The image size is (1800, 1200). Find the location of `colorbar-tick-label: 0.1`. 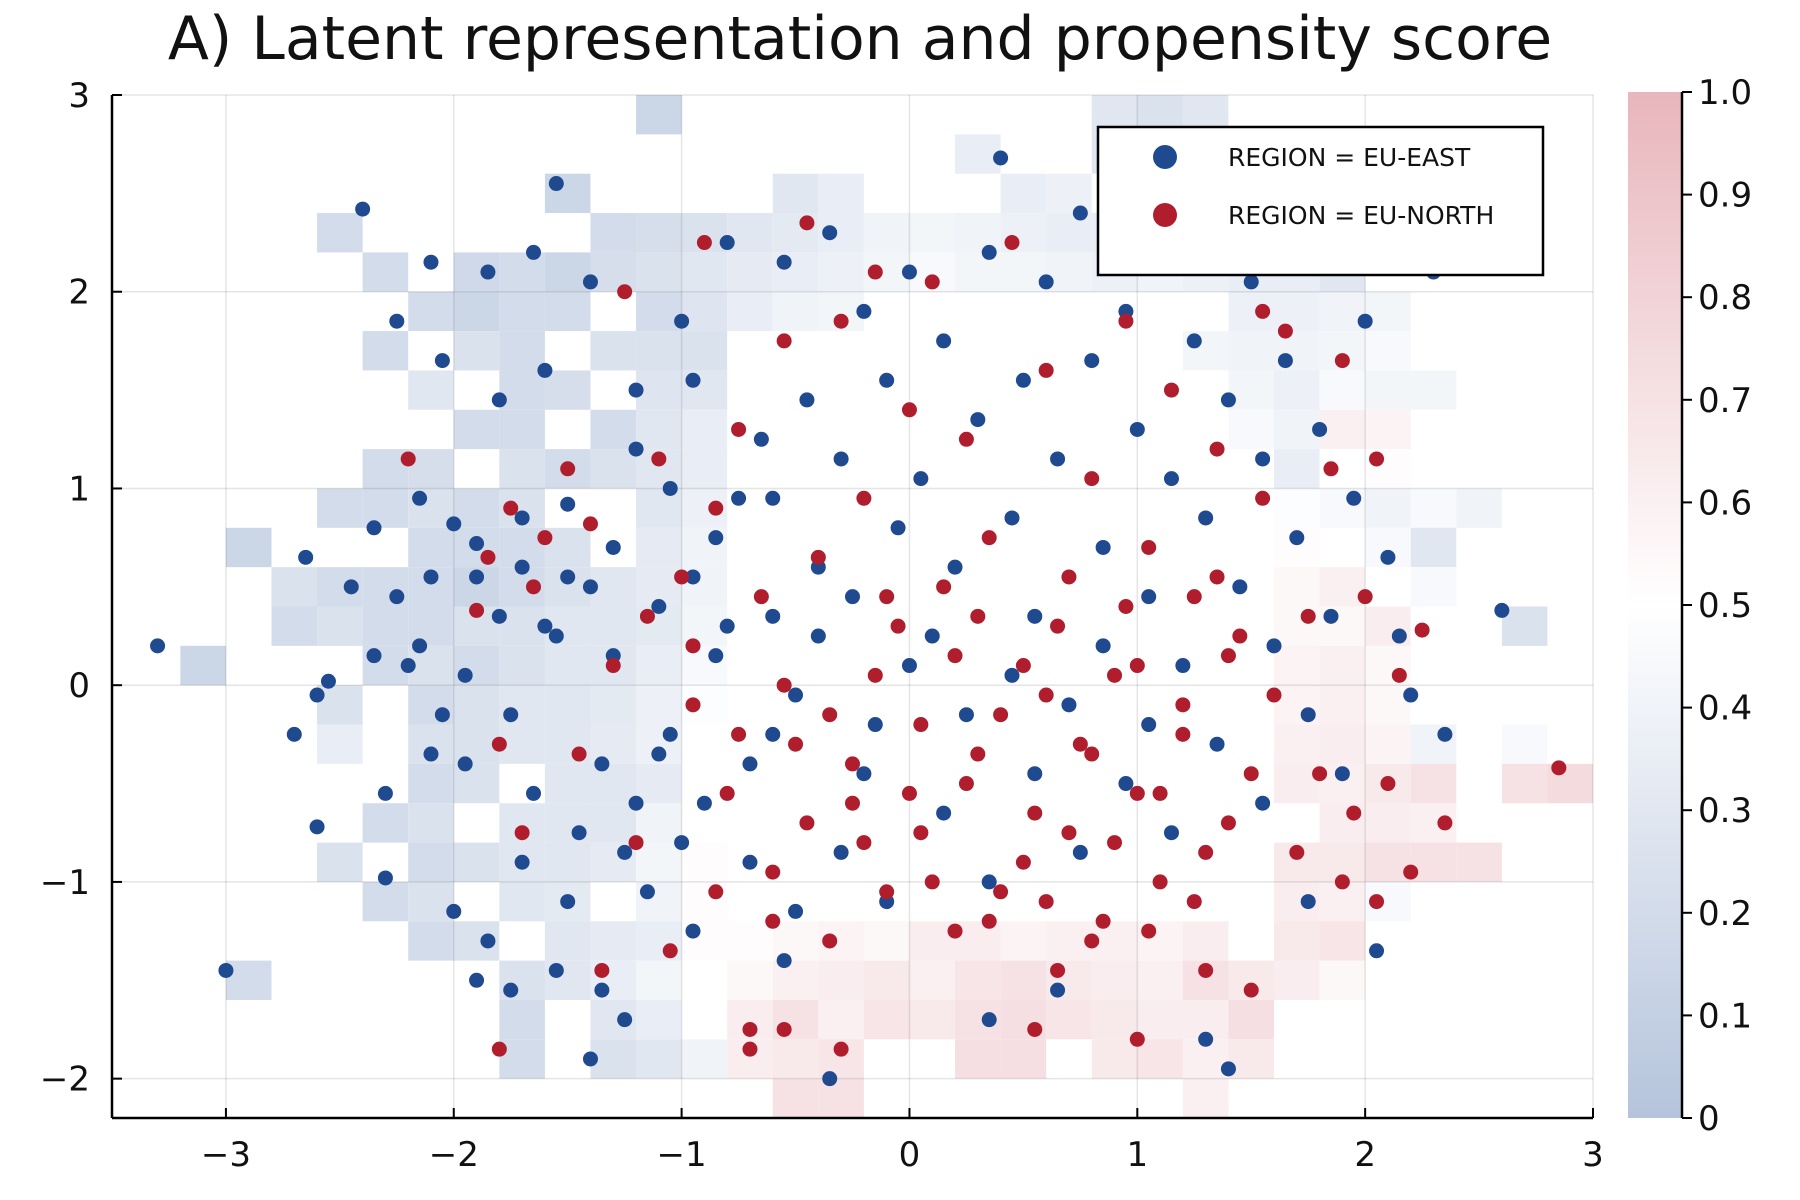

colorbar-tick-label: 0.1 is located at coordinates (1725, 1016).